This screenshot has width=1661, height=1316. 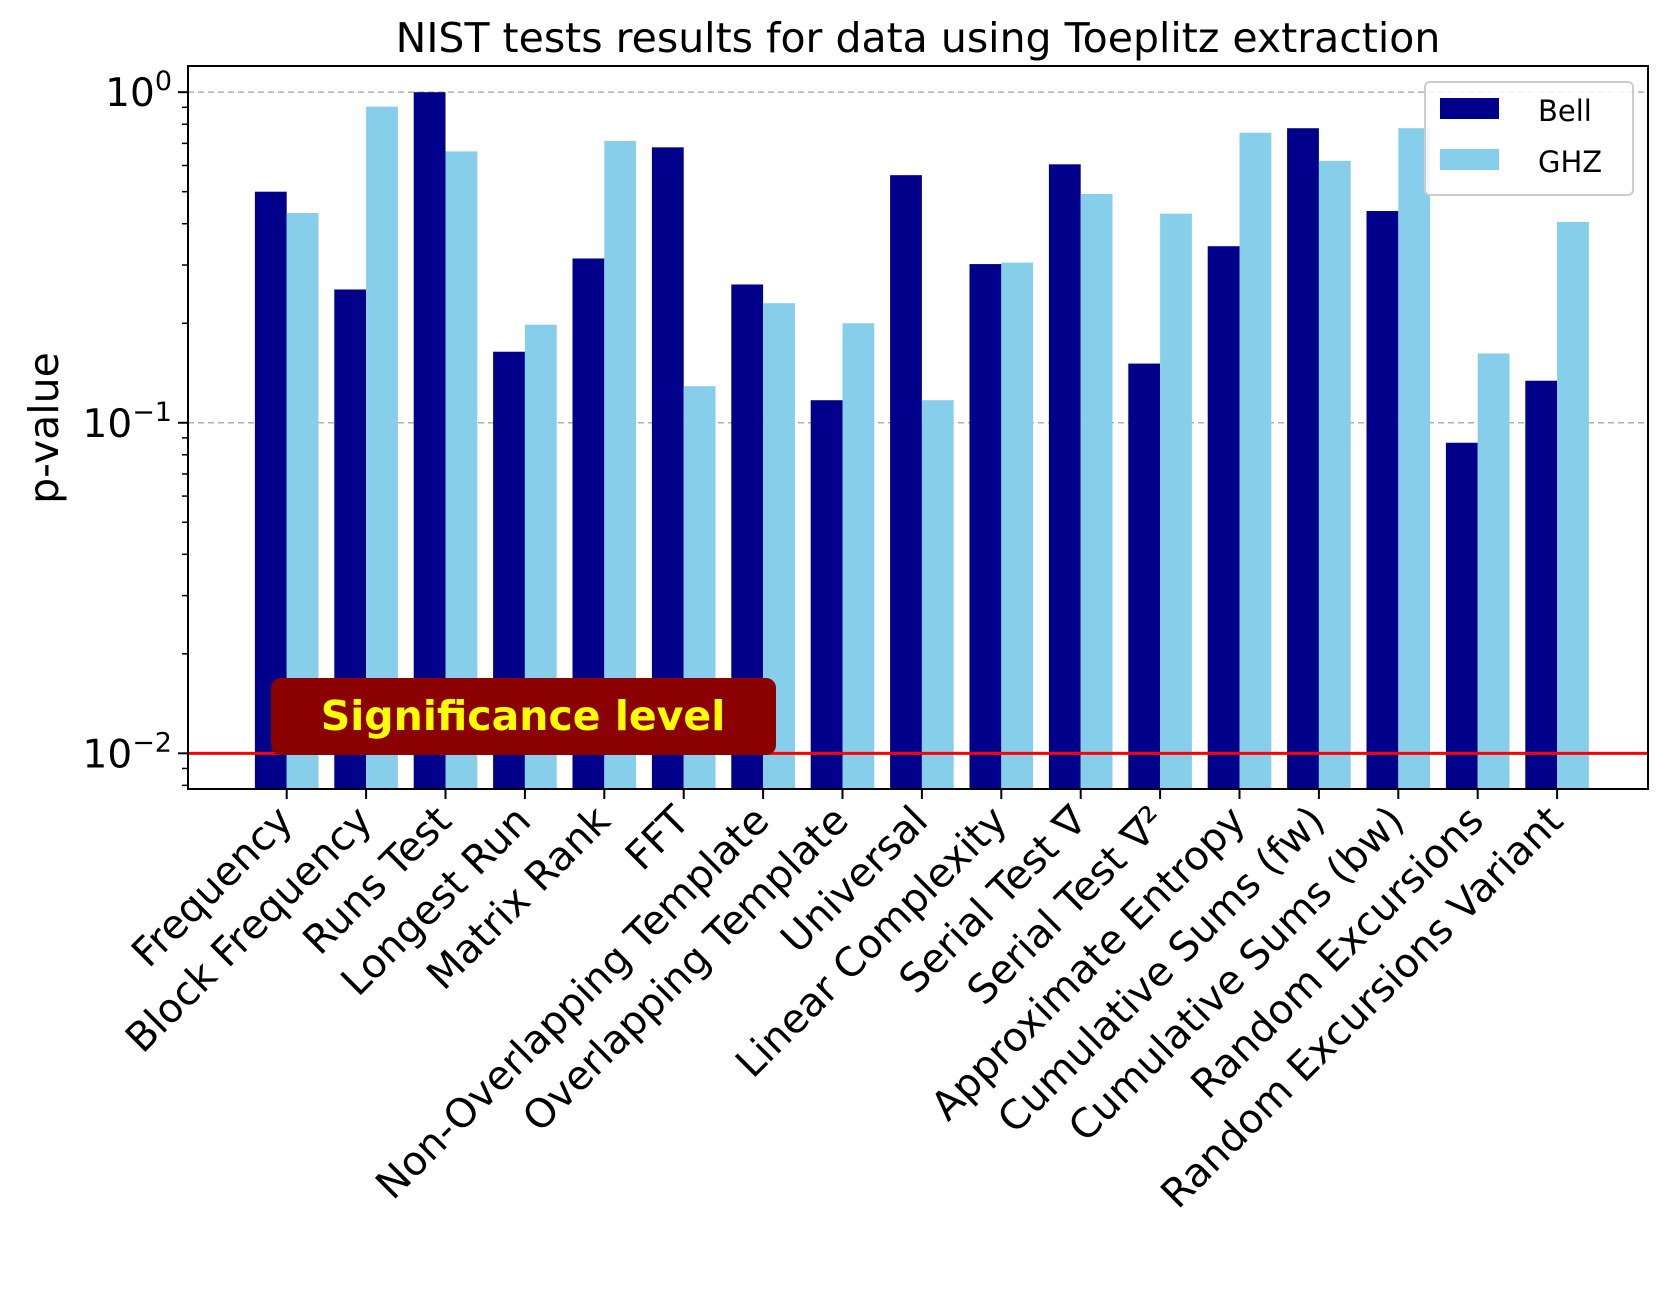 I want to click on legend-label-bell: Bell, so click(x=1565, y=111).